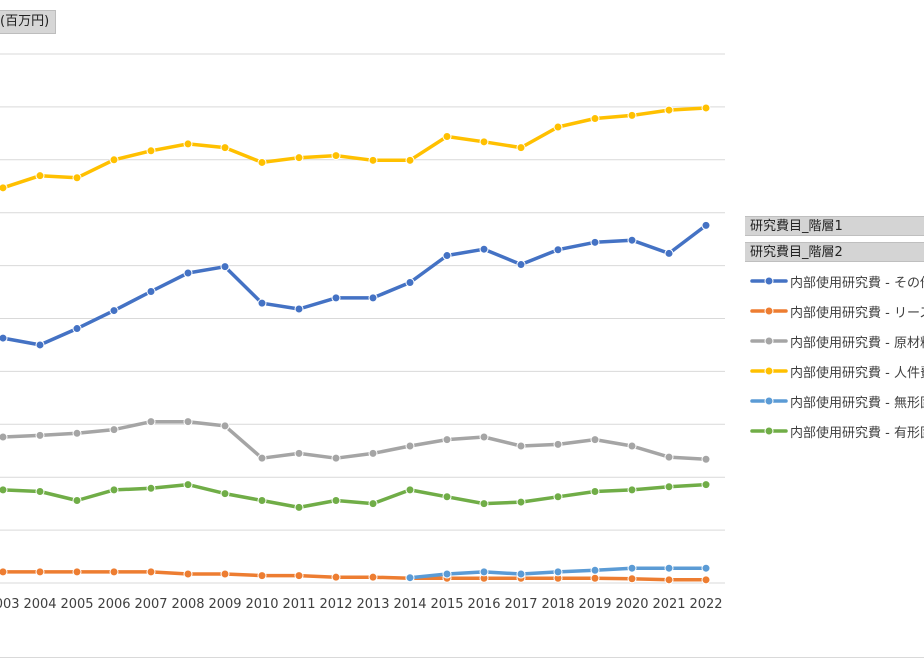 Image resolution: width=924 pixels, height=660 pixels. I want to click on field-button-level1: 研究費目_階層1, so click(834, 226).